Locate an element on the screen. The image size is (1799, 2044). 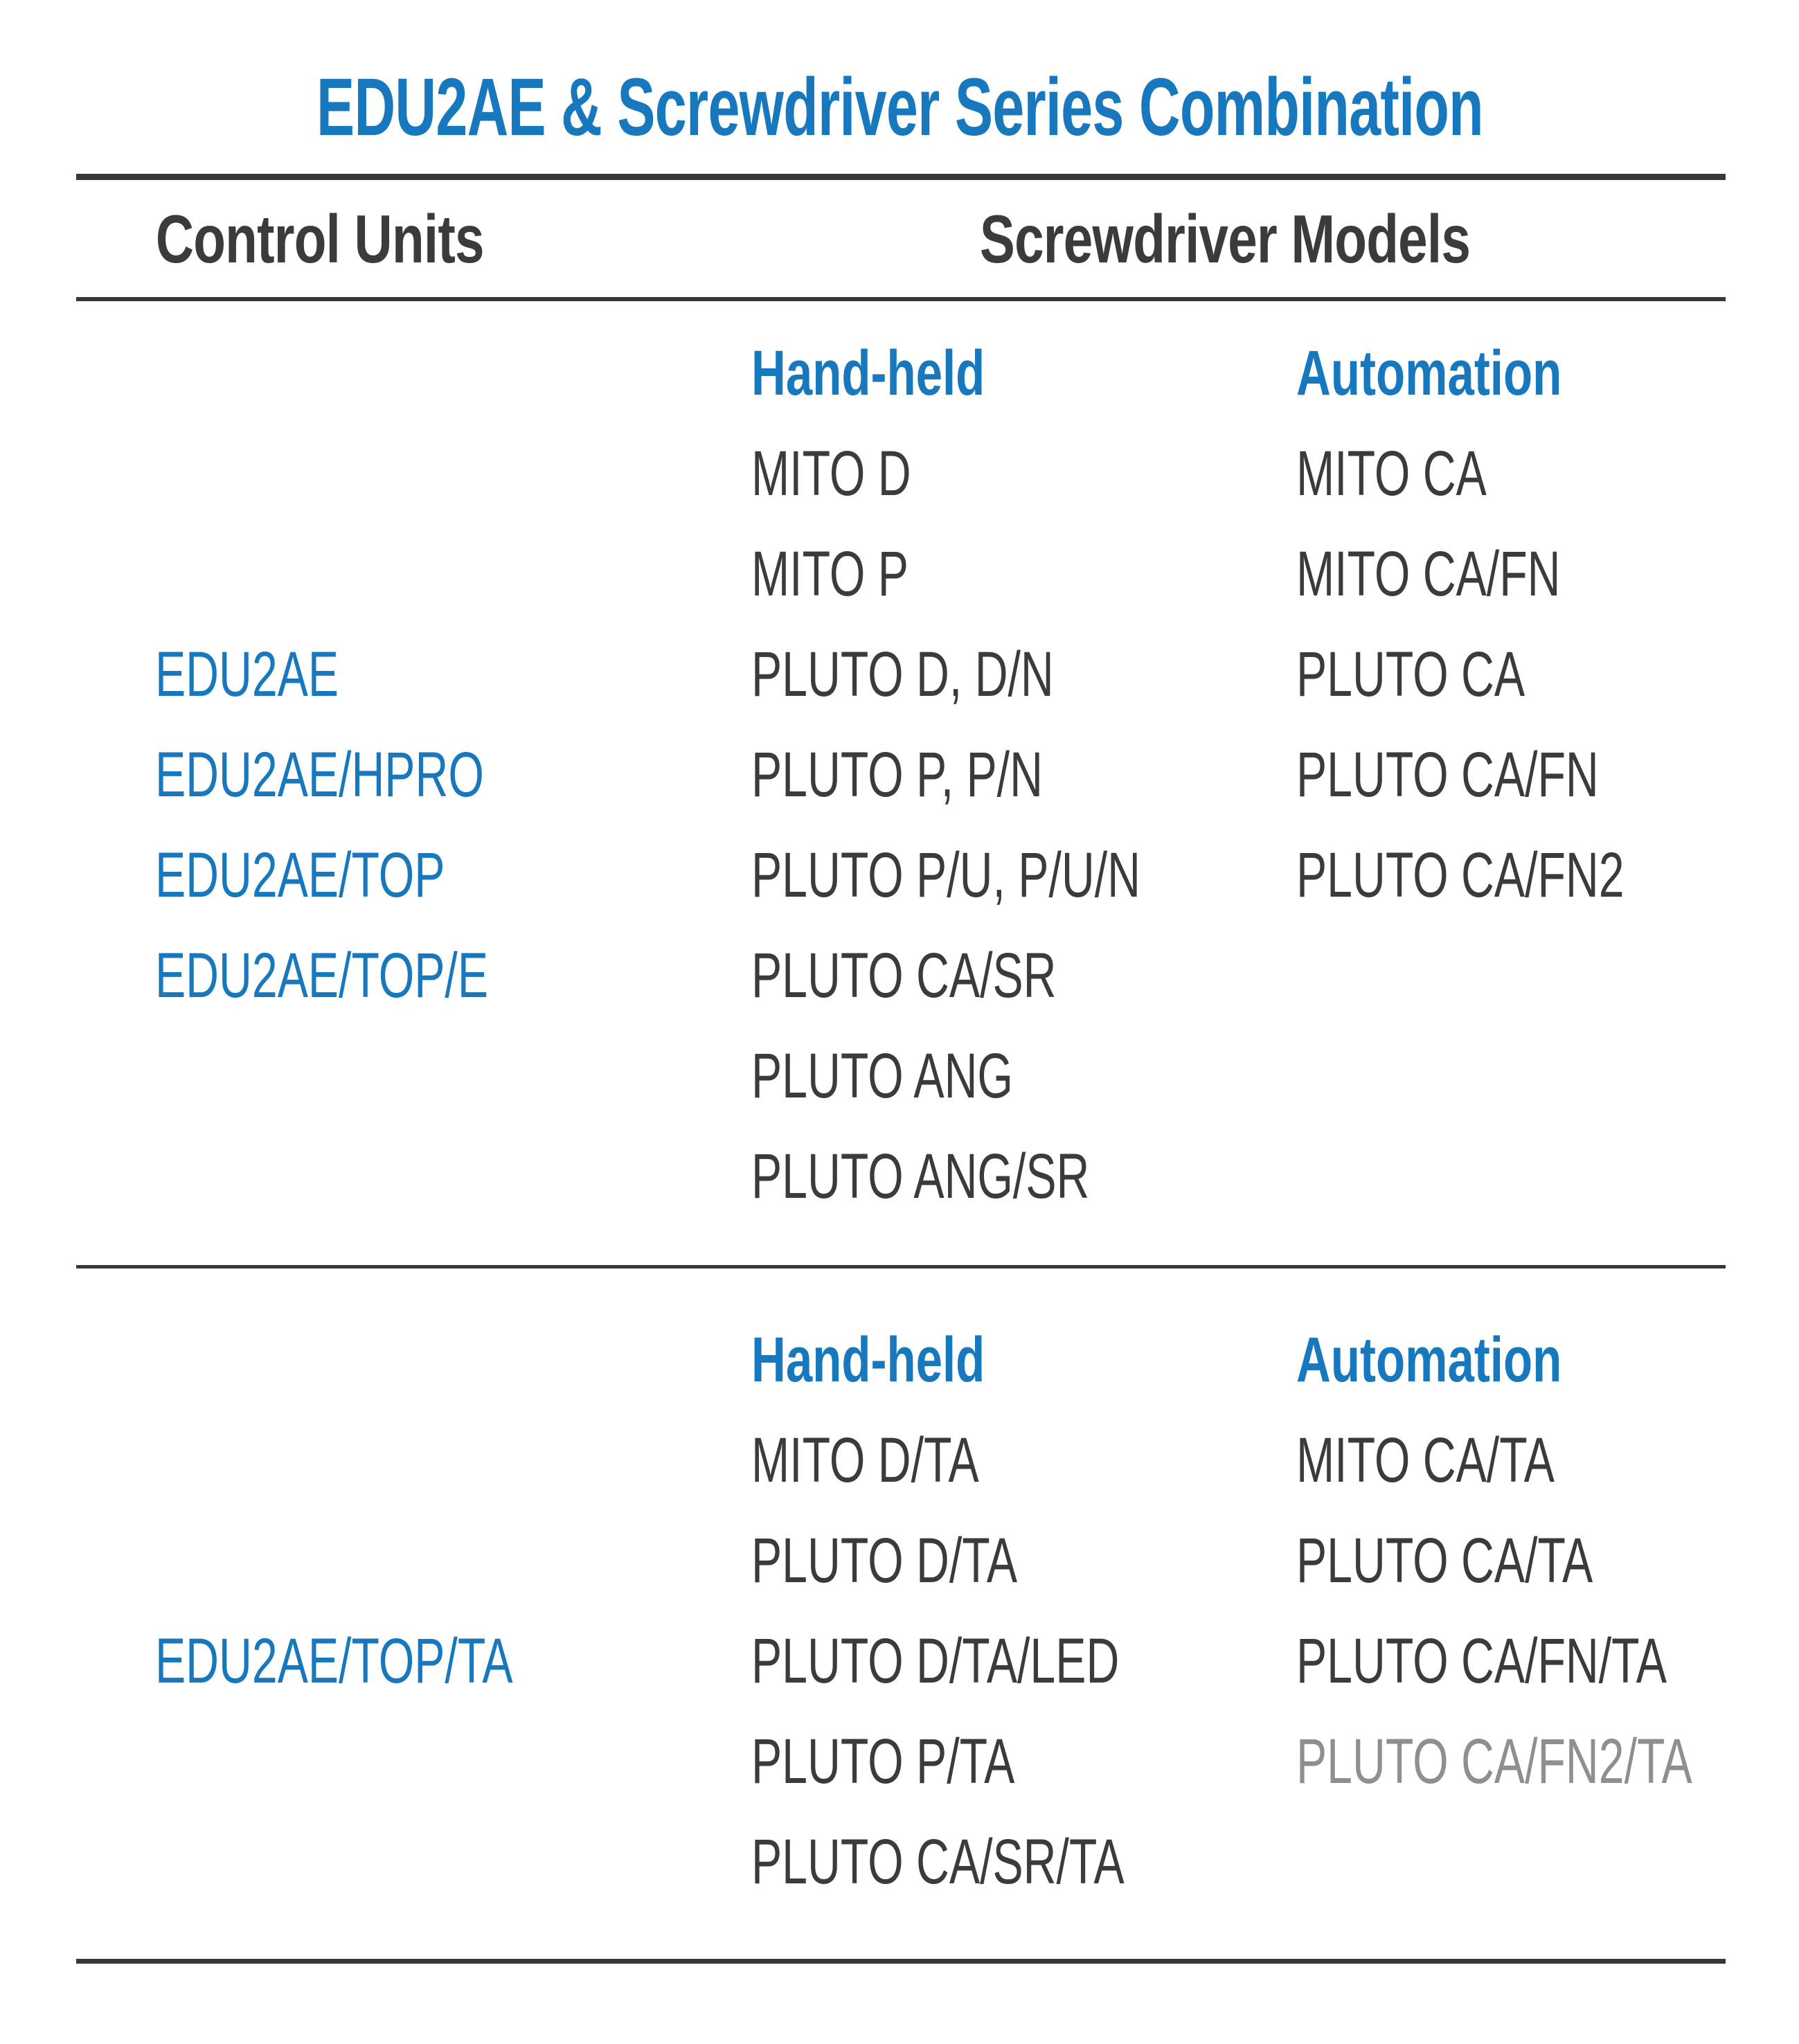
column-header-screwdriver-models-text: Screwdriver Models is located at coordinates (1225, 239).